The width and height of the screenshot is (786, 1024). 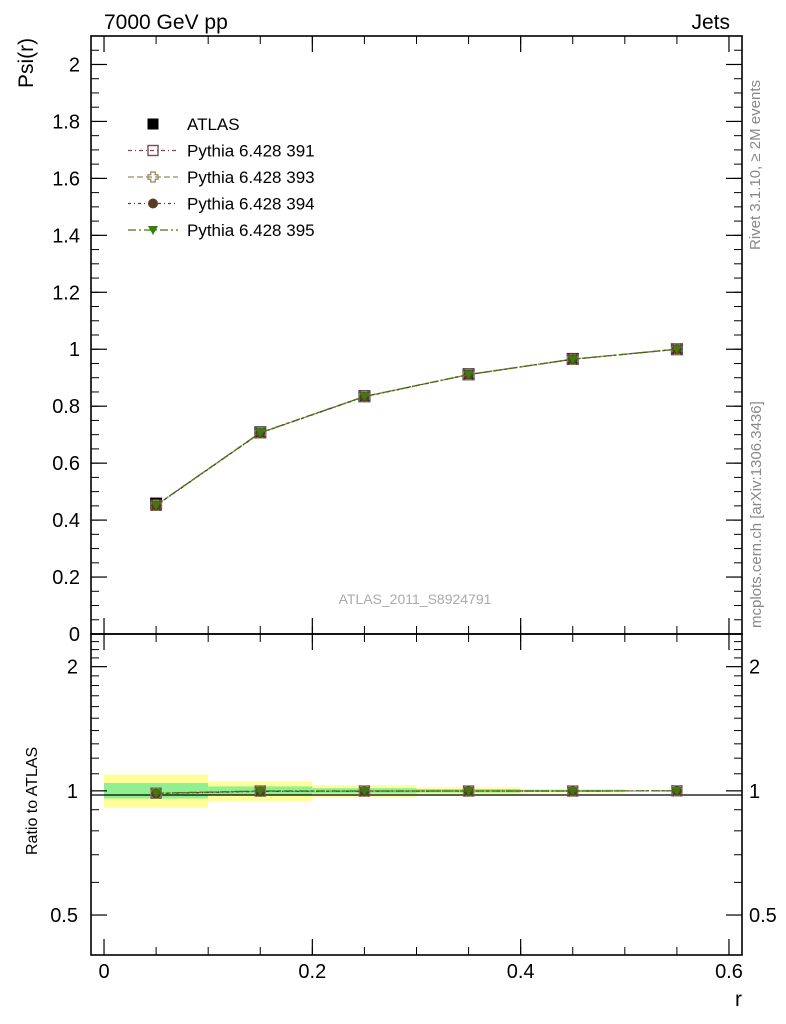 I want to click on main-y-tick-label: 0, so click(x=74, y=635).